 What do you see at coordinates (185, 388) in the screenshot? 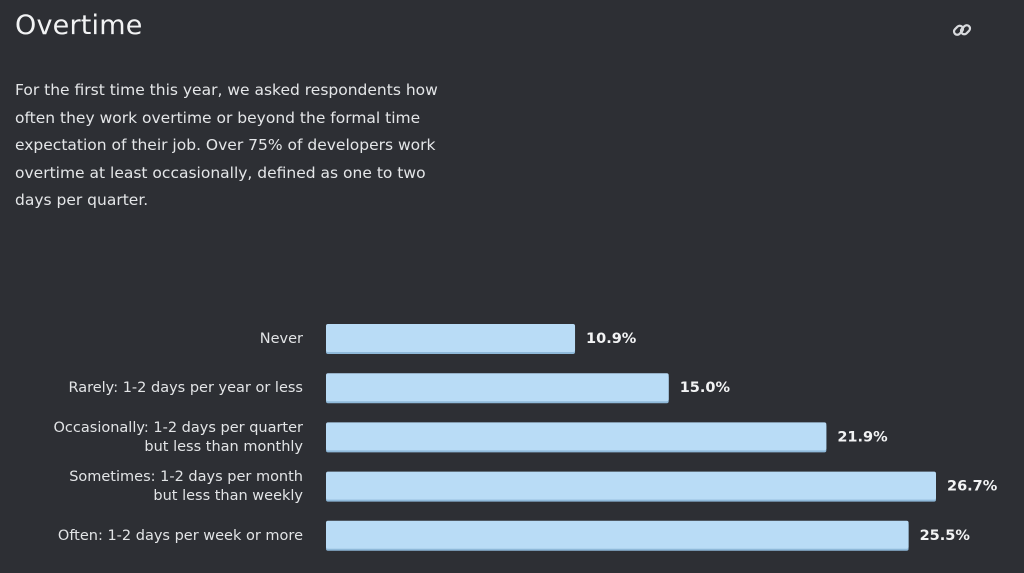
I see `category-label: Rarely: 1-2 days per year or less` at bounding box center [185, 388].